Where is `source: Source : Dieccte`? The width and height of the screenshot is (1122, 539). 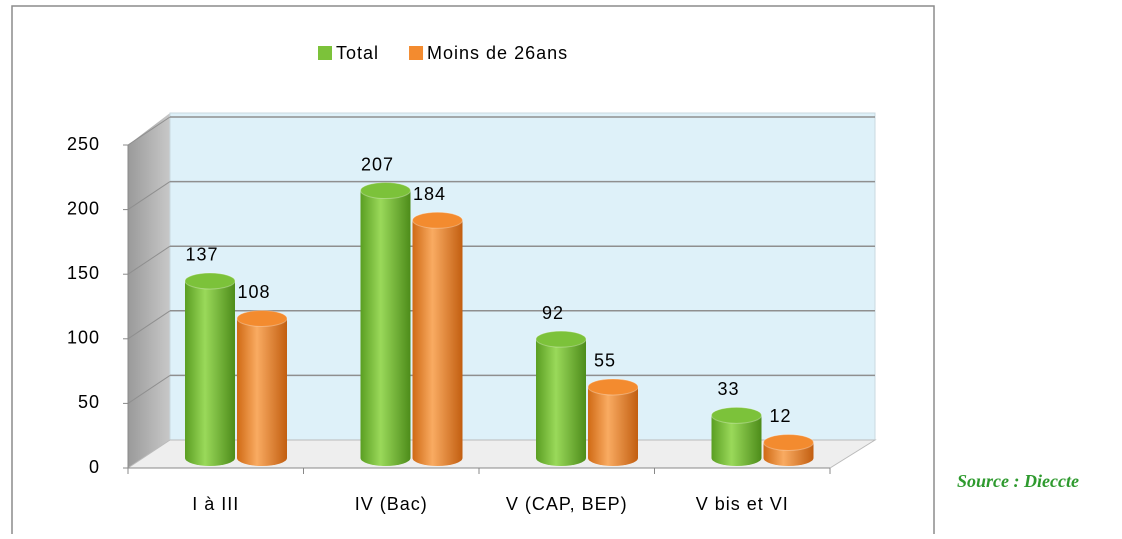
source: Source : Dieccte is located at coordinates (1018, 481).